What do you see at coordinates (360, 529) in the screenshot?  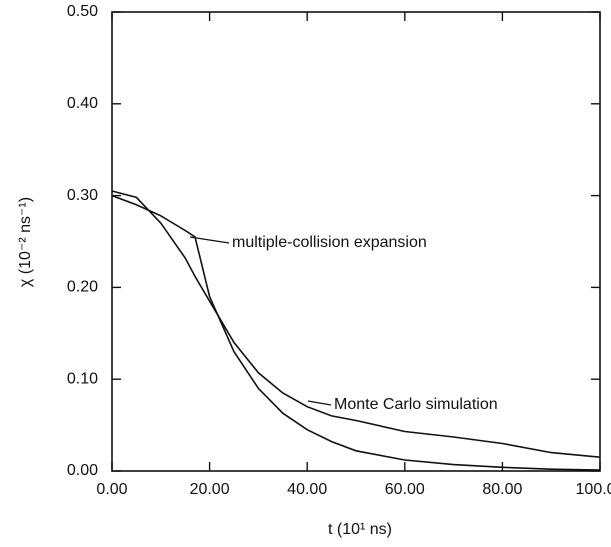 I see `x-axis-label: t (10¹ ns)` at bounding box center [360, 529].